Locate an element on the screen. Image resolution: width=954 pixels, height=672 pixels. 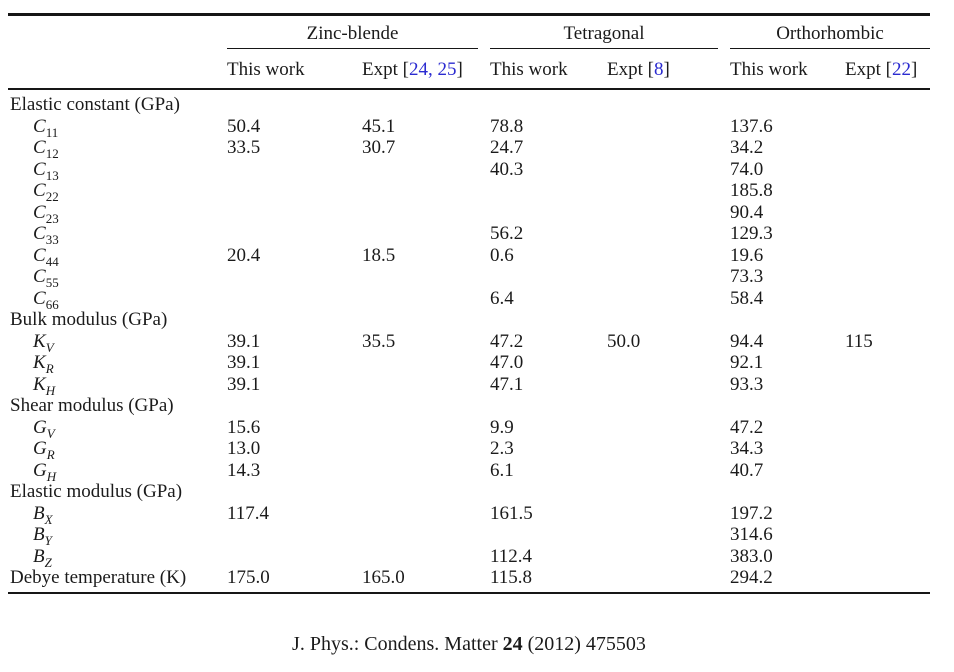
data-row: C22 185.8 is located at coordinates (469, 191).